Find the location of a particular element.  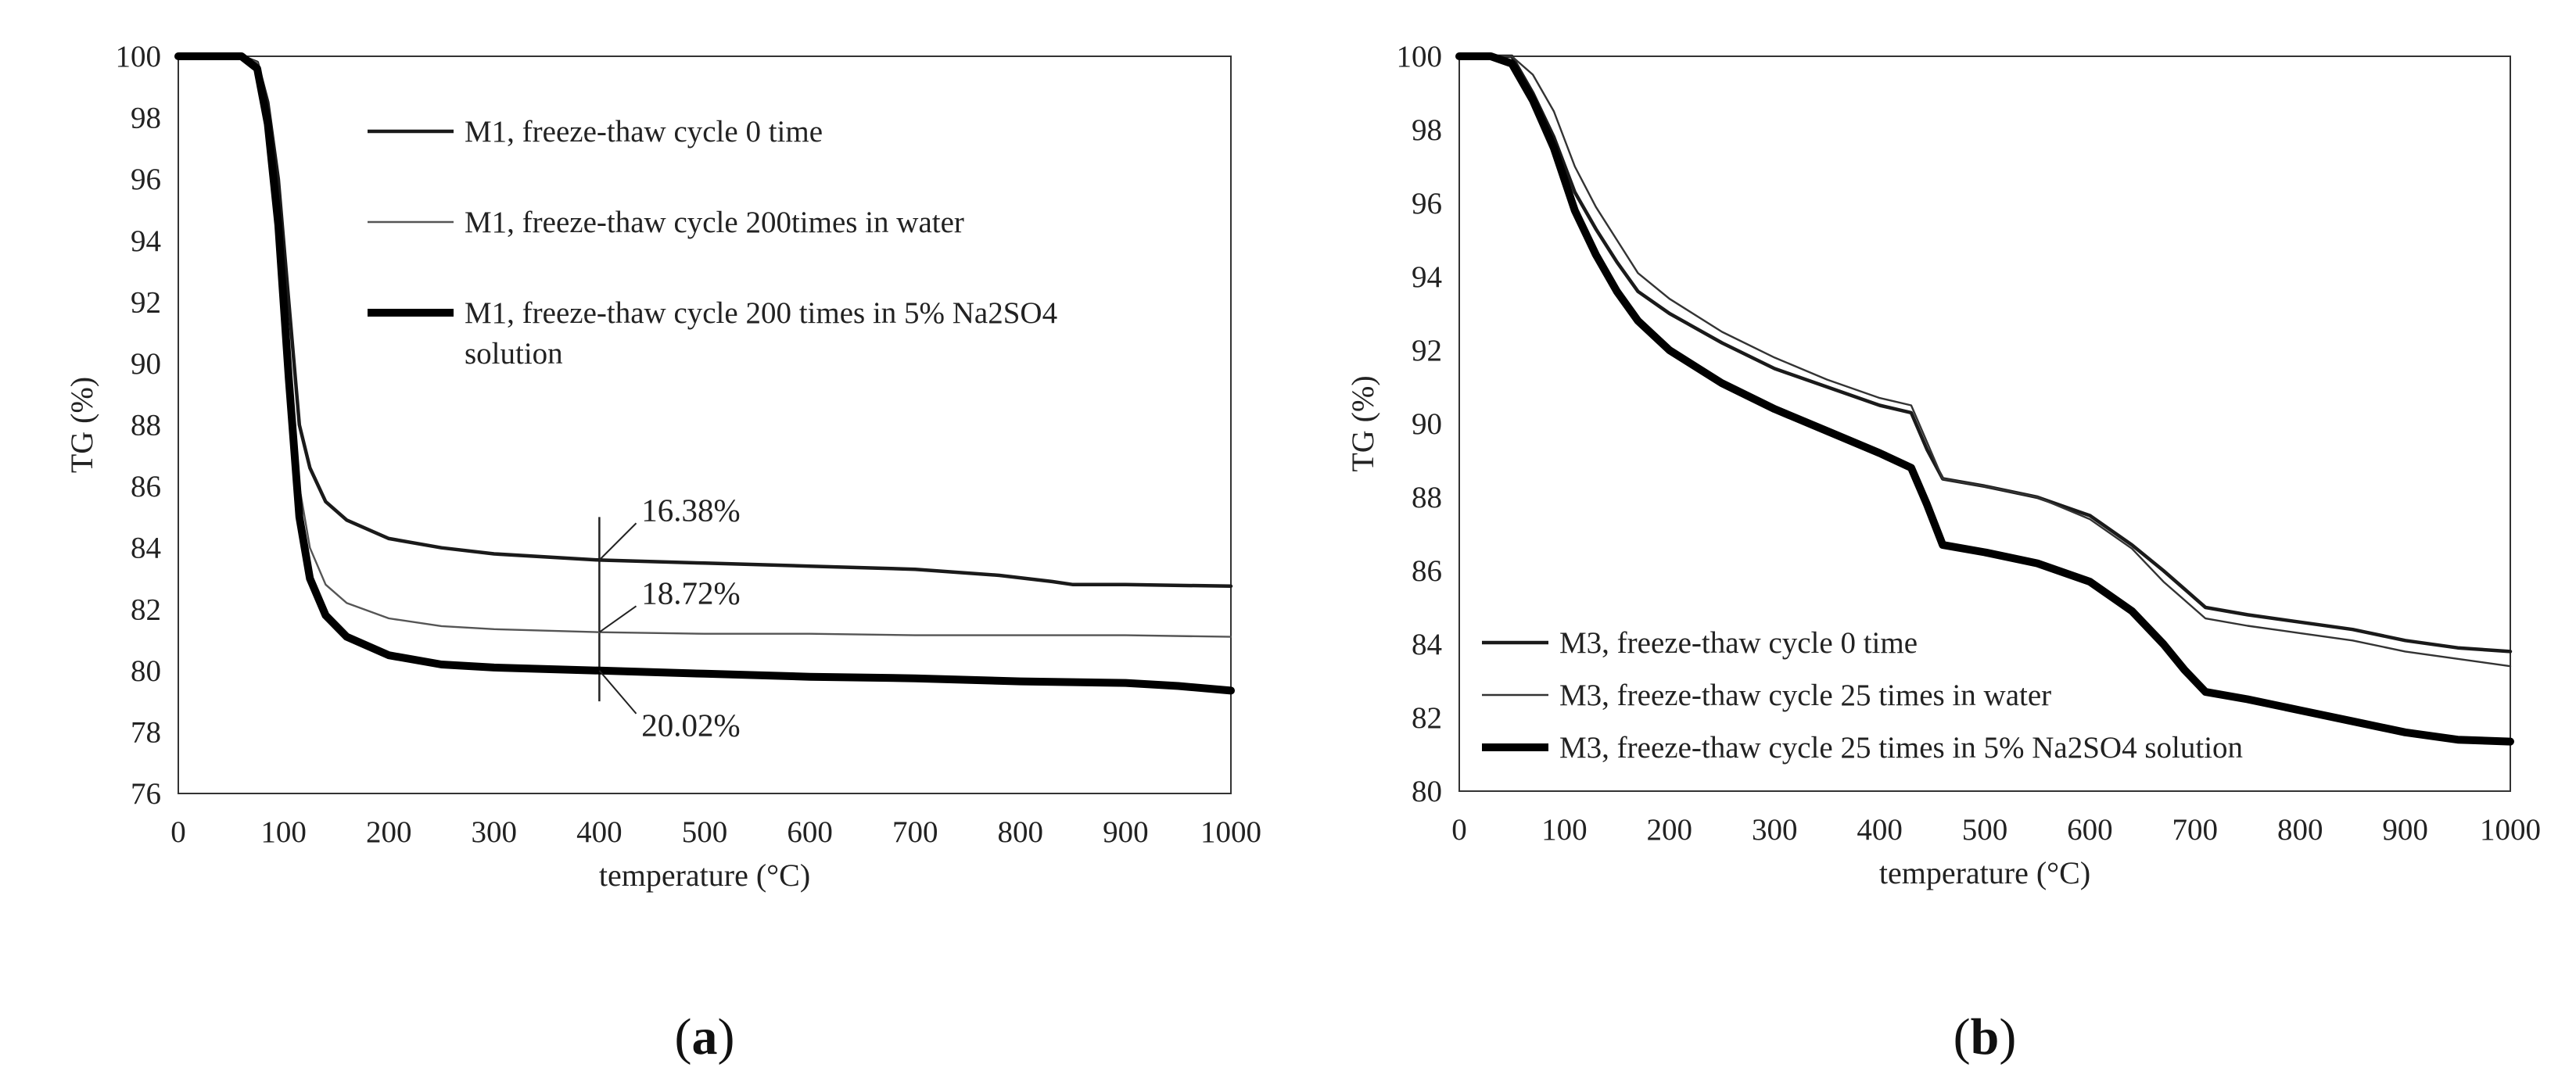

legend-label: solution is located at coordinates (514, 354).